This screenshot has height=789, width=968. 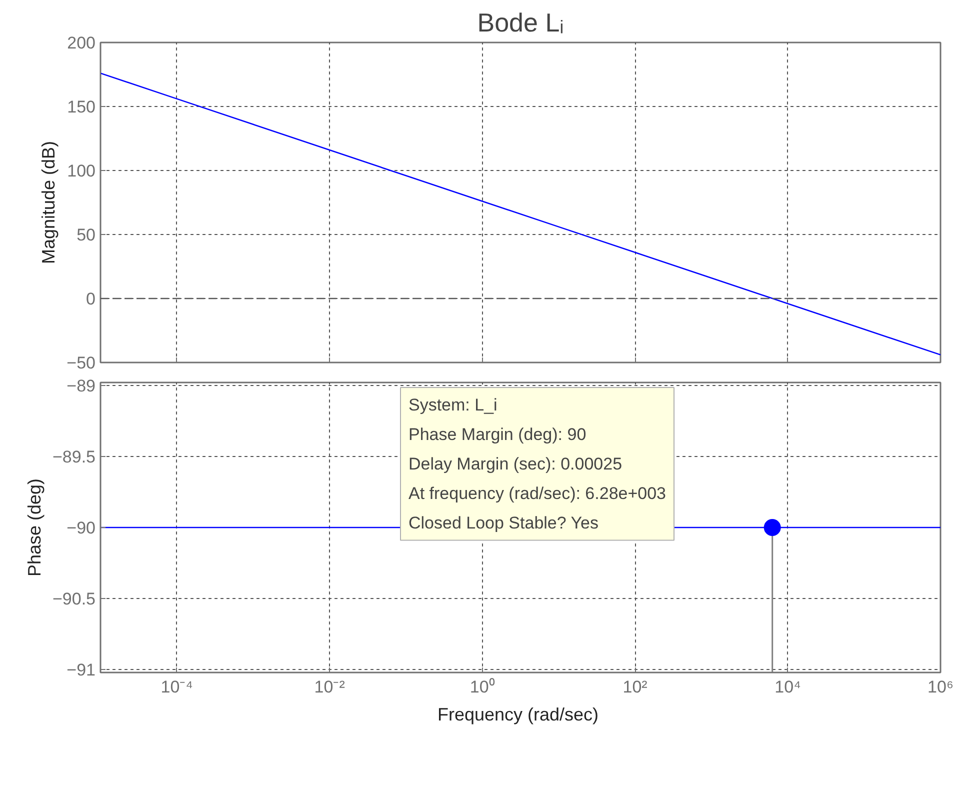 What do you see at coordinates (81, 528) in the screenshot?
I see `y-tick-label: −90` at bounding box center [81, 528].